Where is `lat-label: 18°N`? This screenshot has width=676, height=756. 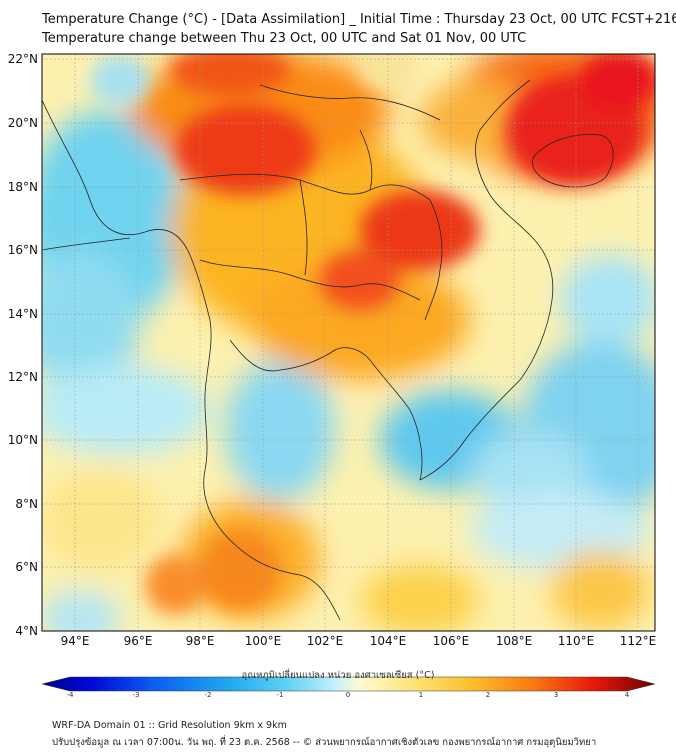 lat-label: 18°N is located at coordinates (22, 187).